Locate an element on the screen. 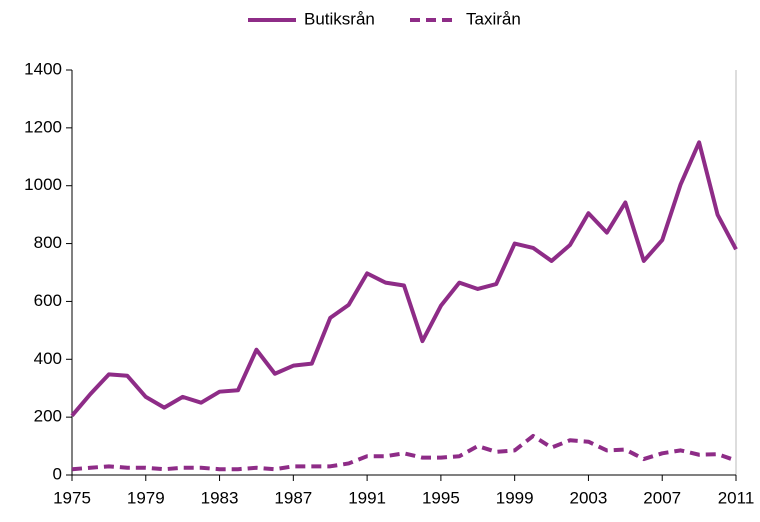 The width and height of the screenshot is (760, 522). y-tick-label: 1200 is located at coordinates (43, 126).